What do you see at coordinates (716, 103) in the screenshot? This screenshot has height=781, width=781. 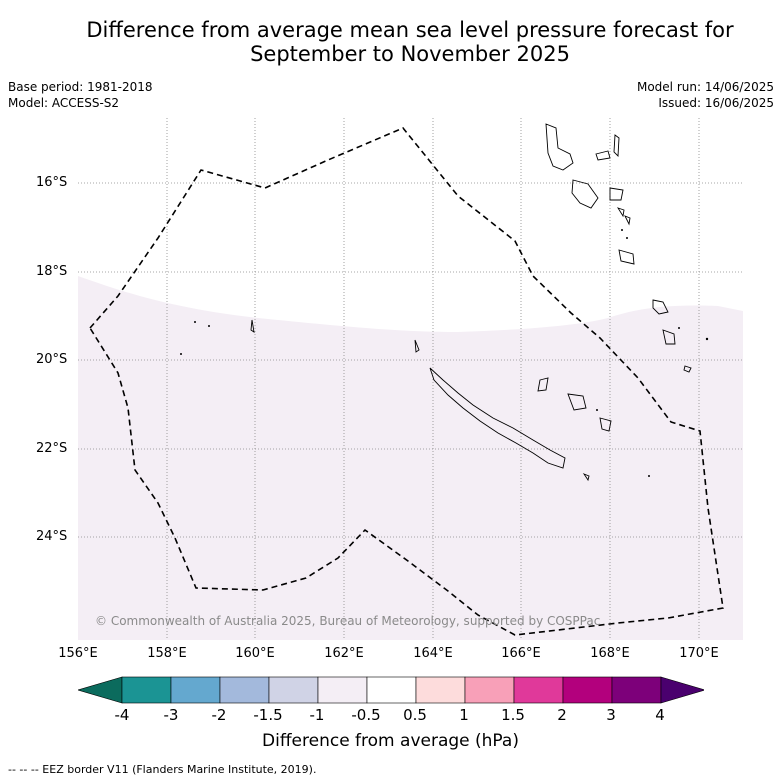 I see `issued-date: Issued: 16/06/2025` at bounding box center [716, 103].